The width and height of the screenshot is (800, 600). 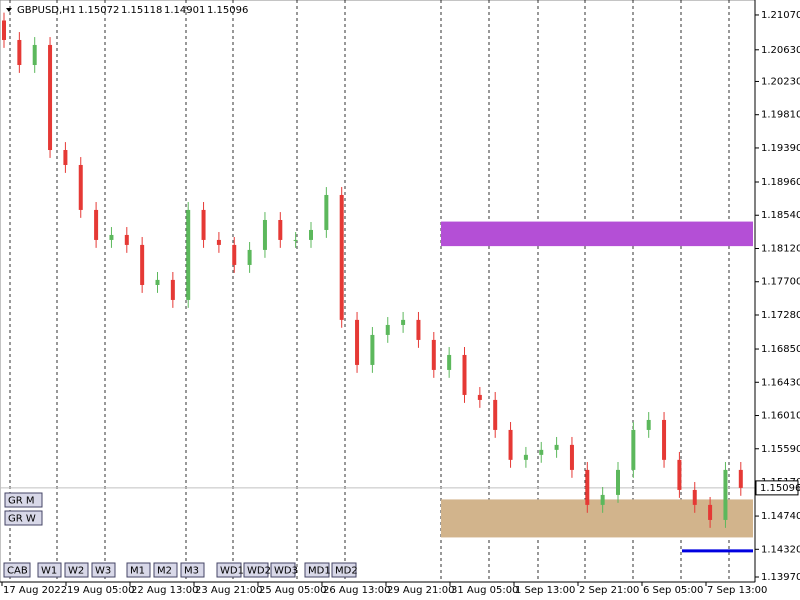 I want to click on x-tick-label: 17 Aug 2022, so click(x=35, y=590).